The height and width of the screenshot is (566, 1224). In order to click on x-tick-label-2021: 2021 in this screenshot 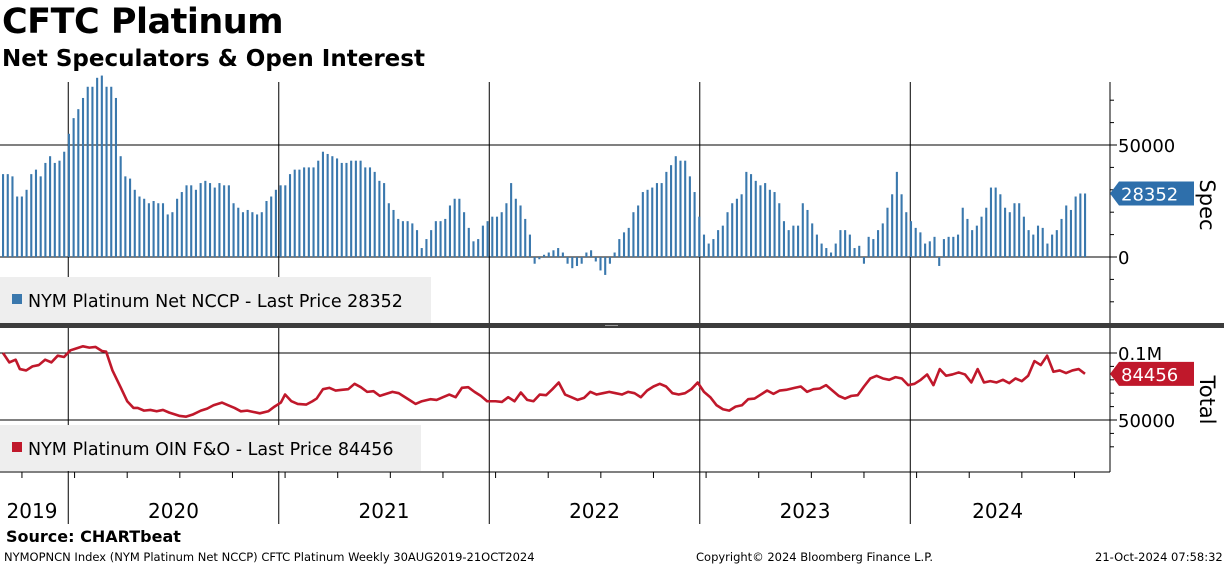, I will do `click(384, 511)`.